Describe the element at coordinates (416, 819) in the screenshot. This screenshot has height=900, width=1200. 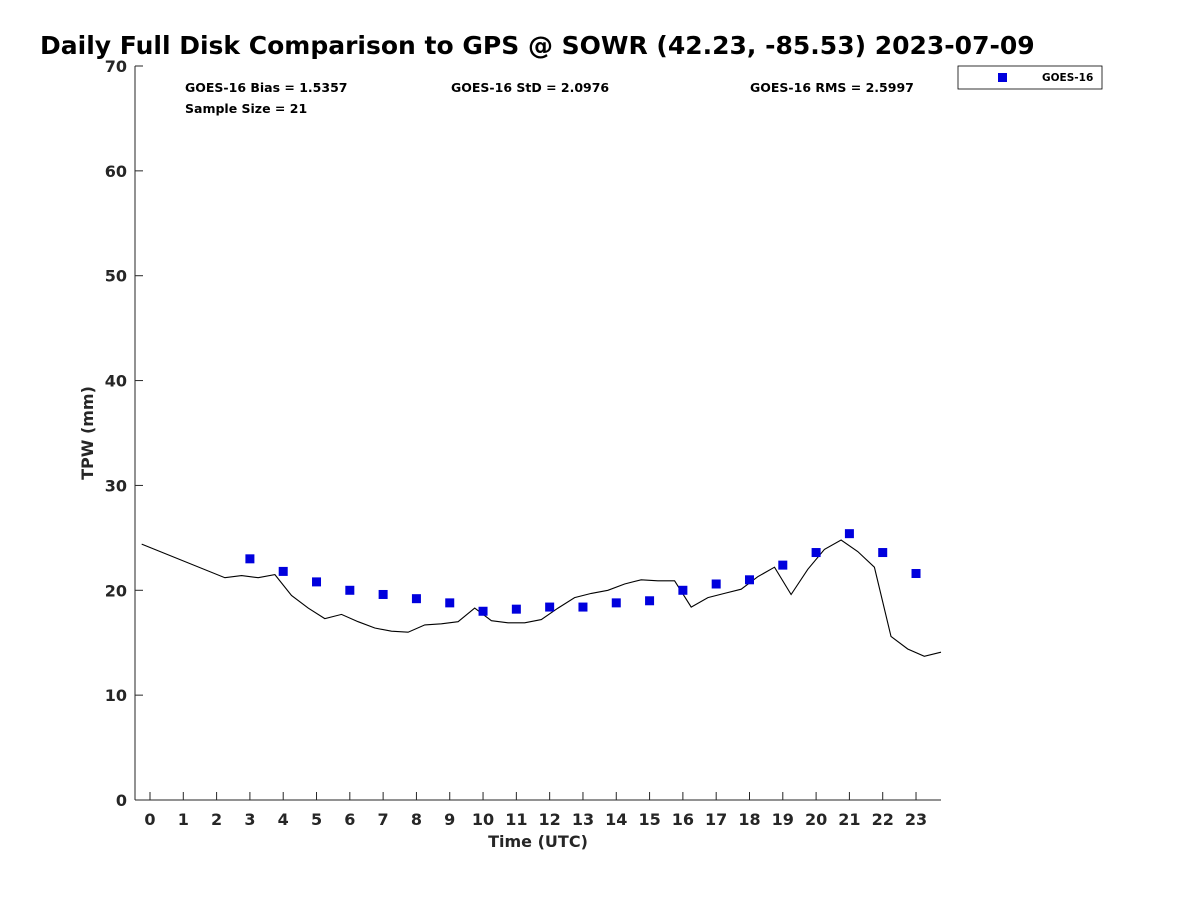
I see `x-tick-label: 8` at that location.